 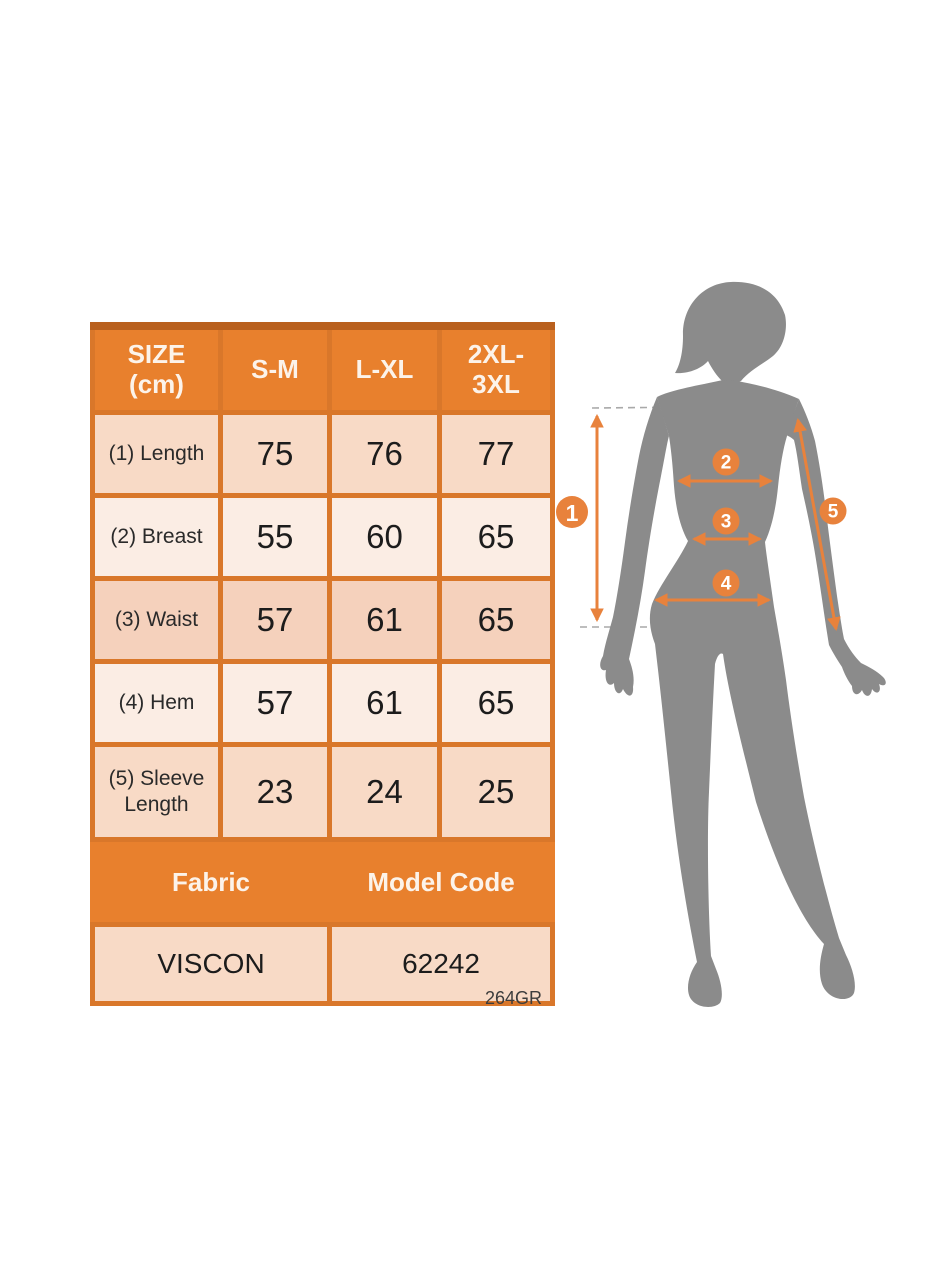 What do you see at coordinates (384, 454) in the screenshot?
I see `measurement-value: 76` at bounding box center [384, 454].